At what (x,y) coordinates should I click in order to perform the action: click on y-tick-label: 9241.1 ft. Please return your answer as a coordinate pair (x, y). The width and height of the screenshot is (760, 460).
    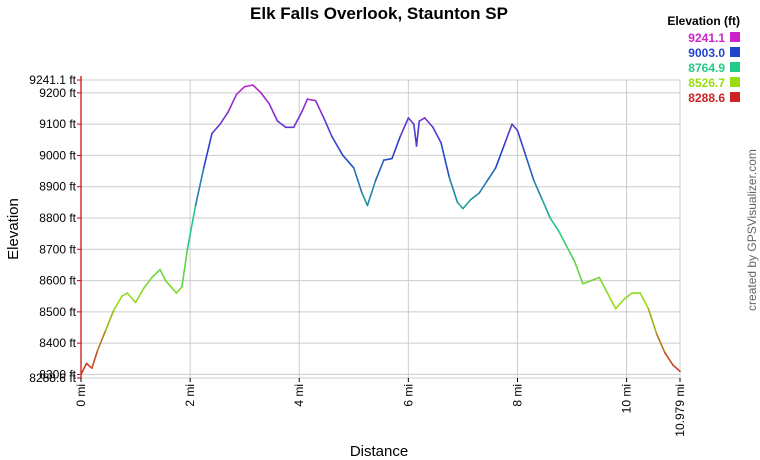
    Looking at the image, I should click on (52, 80).